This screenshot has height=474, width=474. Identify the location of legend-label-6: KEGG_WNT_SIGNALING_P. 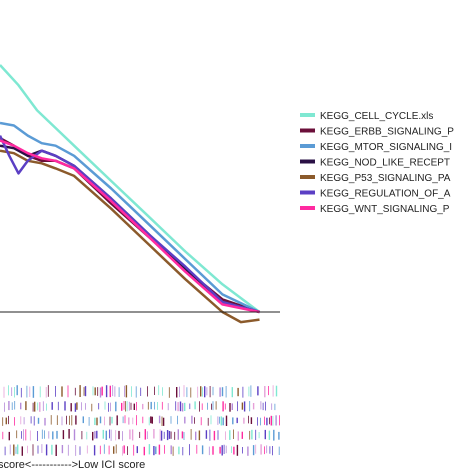
(385, 209).